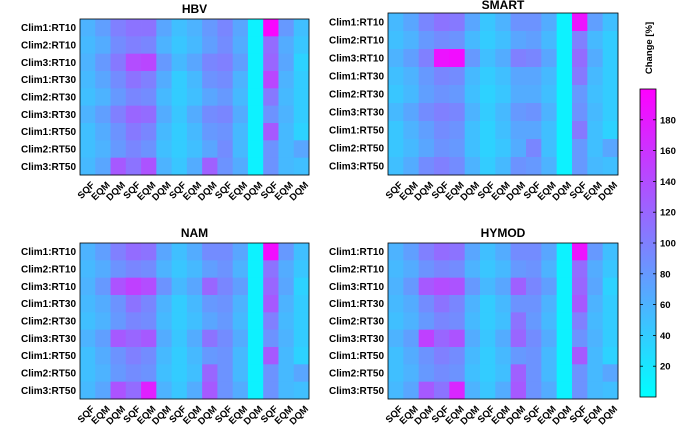 The image size is (685, 429). I want to click on panel-frame, so click(194, 97).